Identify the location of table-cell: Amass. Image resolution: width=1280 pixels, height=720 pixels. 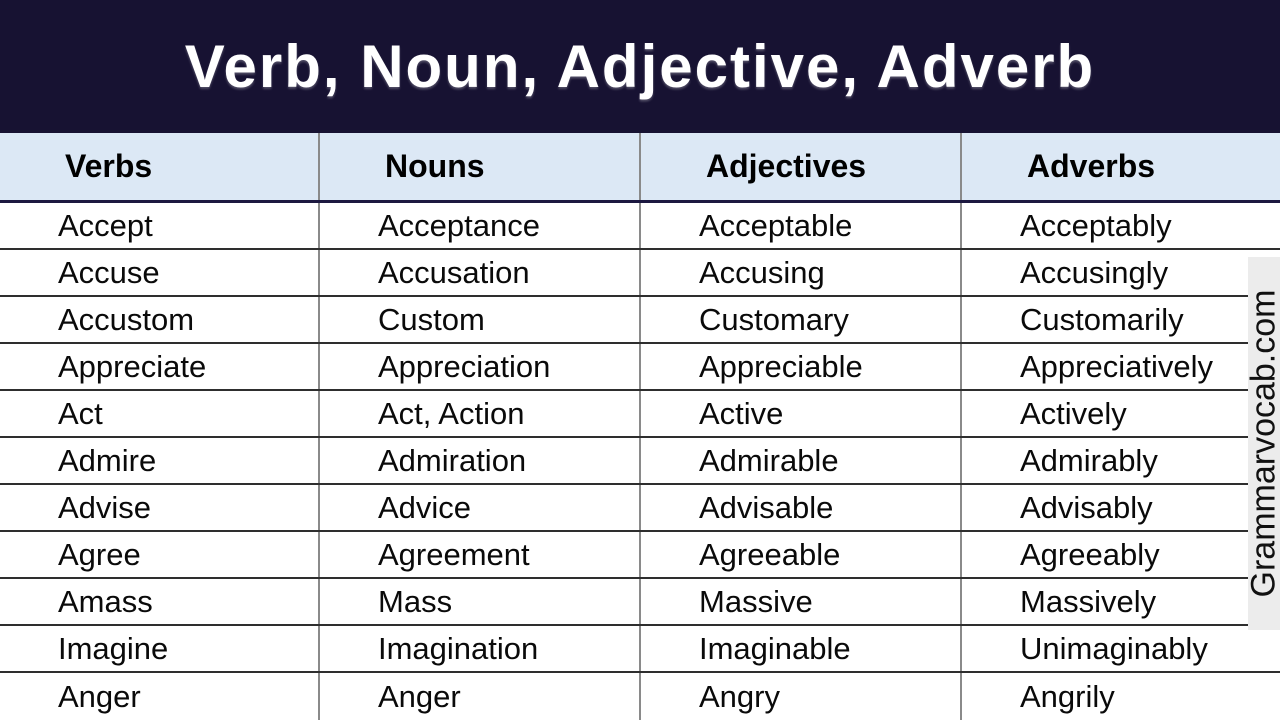
(160, 601).